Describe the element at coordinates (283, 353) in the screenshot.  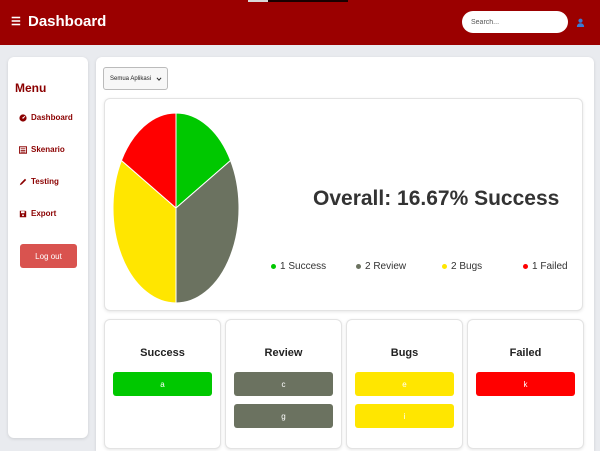
I see `category-title: Review` at that location.